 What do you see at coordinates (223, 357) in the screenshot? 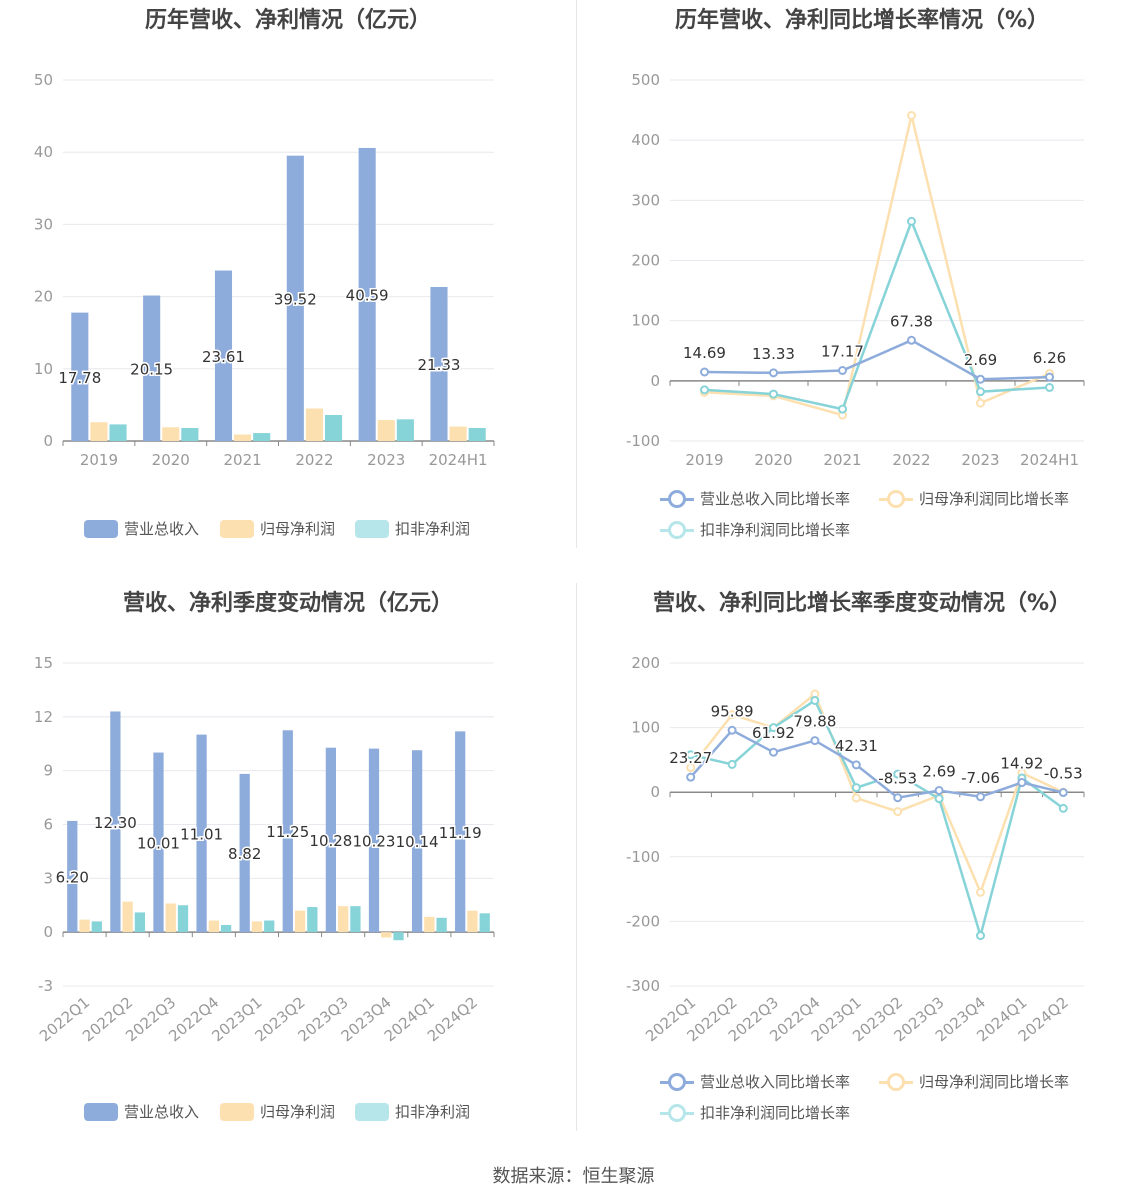
I see `data-label: 23.61` at bounding box center [223, 357].